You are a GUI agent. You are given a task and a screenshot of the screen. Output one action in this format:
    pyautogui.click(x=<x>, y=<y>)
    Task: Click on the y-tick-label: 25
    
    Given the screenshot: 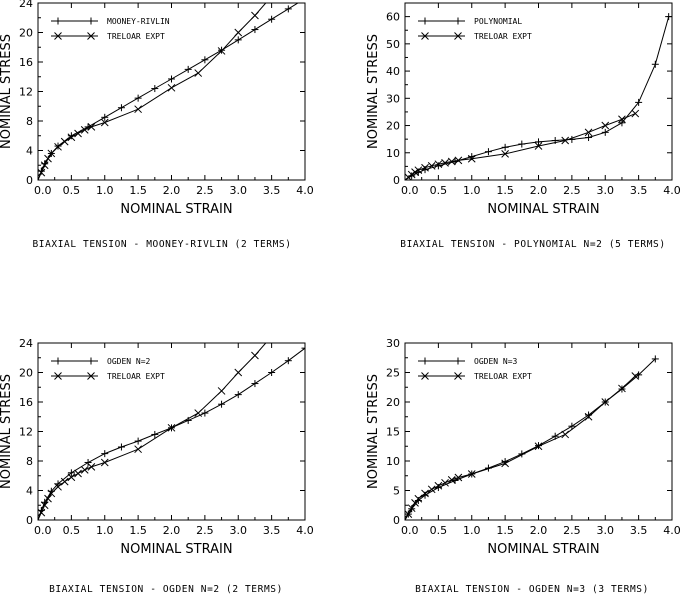 What is the action you would take?
    pyautogui.click(x=393, y=373)
    